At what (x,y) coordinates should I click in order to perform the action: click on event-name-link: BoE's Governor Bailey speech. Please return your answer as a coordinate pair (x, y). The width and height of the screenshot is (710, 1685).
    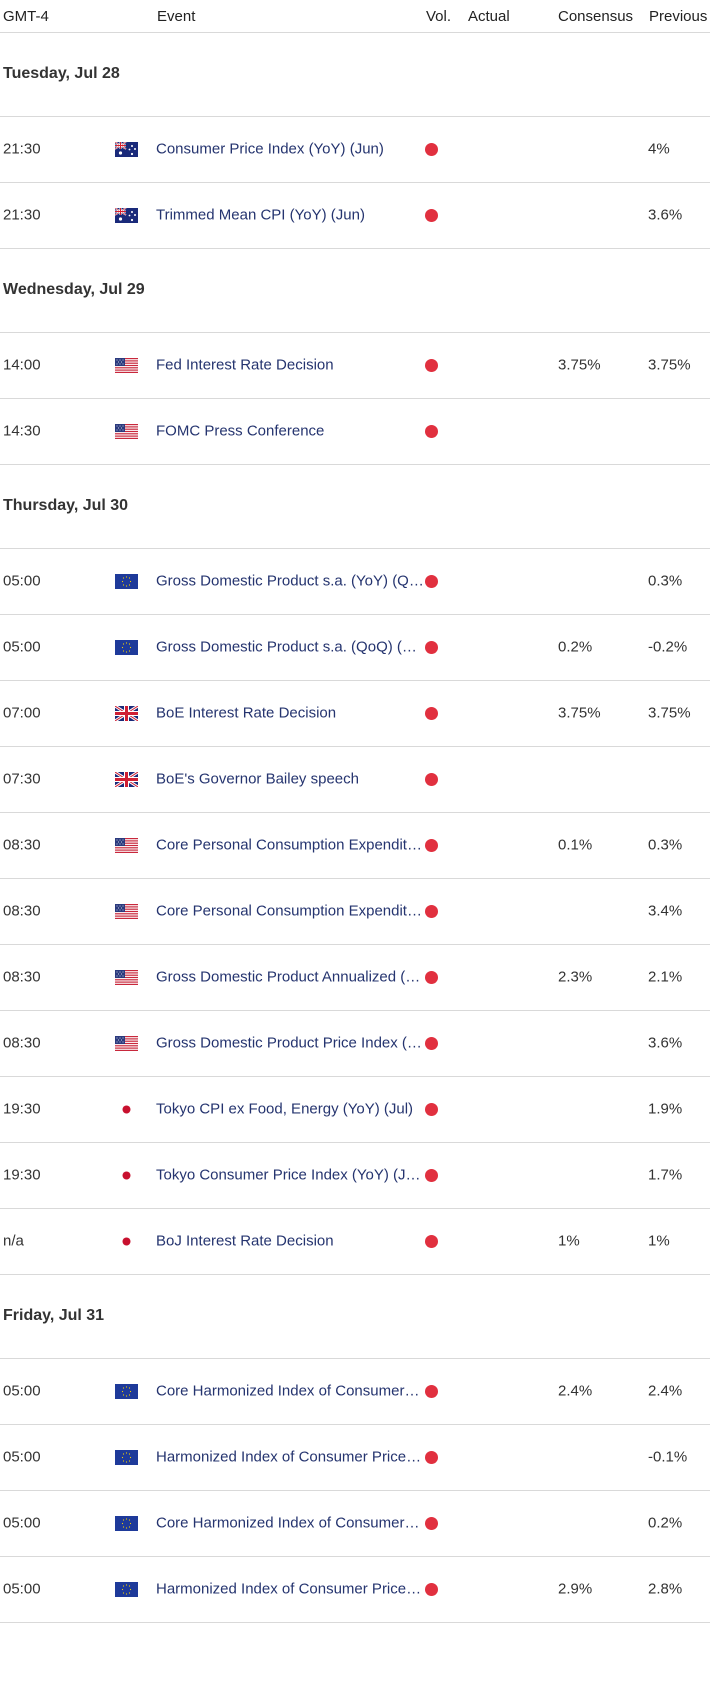
    Looking at the image, I should click on (257, 779).